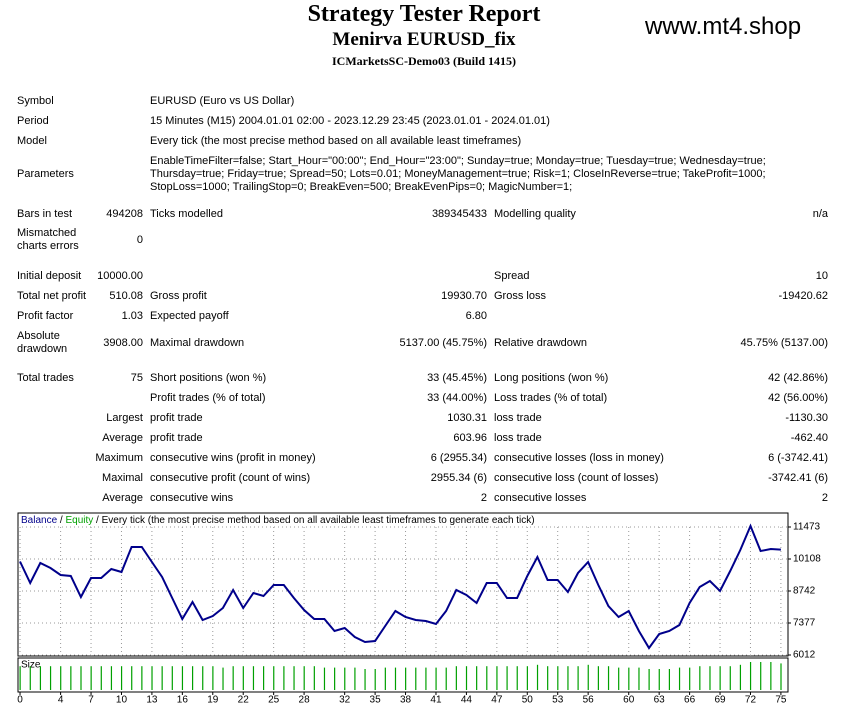 The height and width of the screenshot is (712, 848). Describe the element at coordinates (244, 700) in the screenshot. I see `x-tick-label: 22` at that location.